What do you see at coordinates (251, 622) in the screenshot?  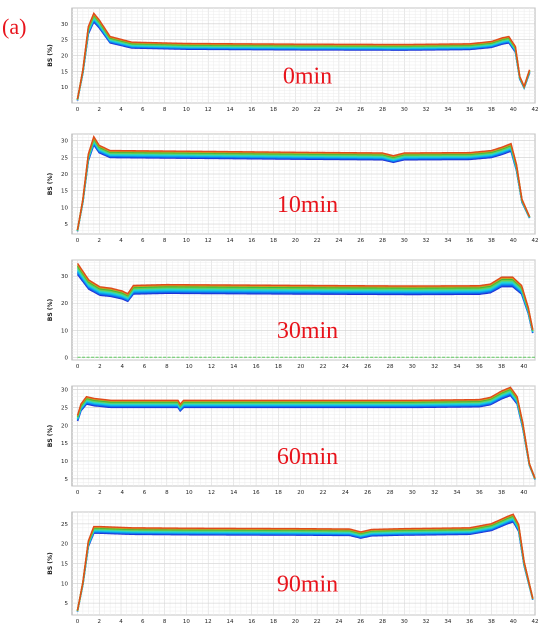 I see `x-tick-label: 16` at bounding box center [251, 622].